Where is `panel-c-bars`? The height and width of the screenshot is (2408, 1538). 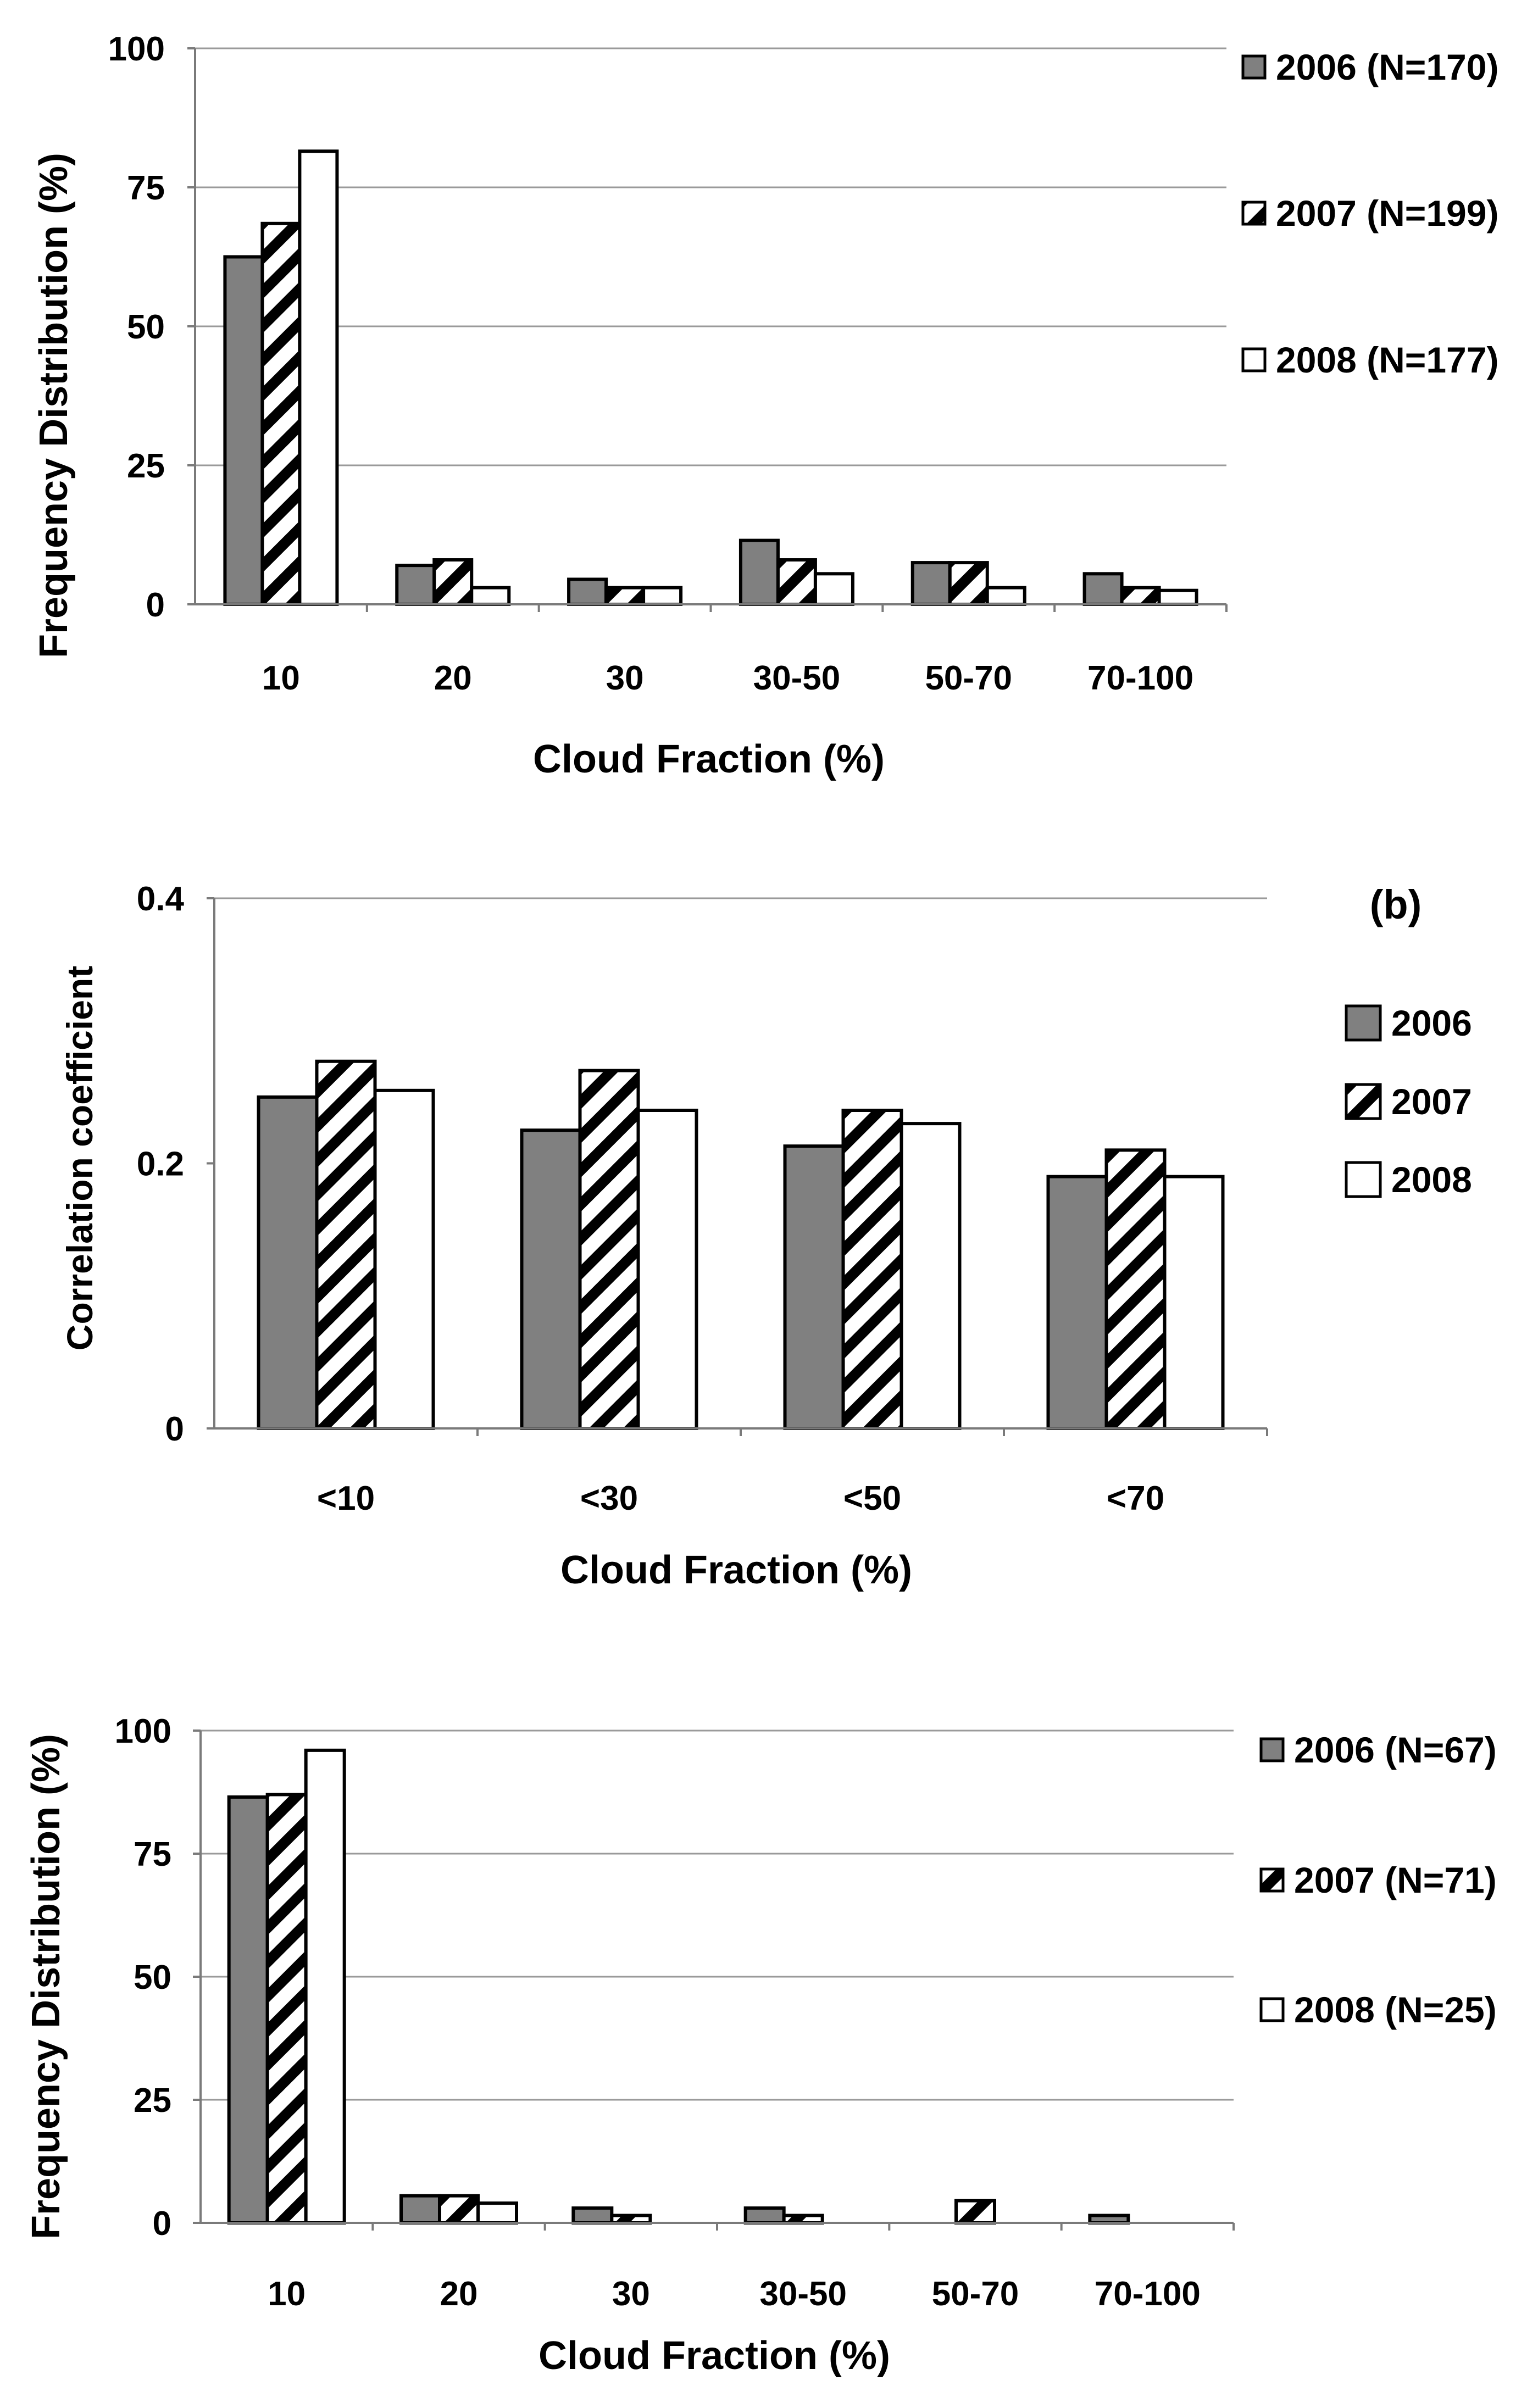 panel-c-bars is located at coordinates (678, 1986).